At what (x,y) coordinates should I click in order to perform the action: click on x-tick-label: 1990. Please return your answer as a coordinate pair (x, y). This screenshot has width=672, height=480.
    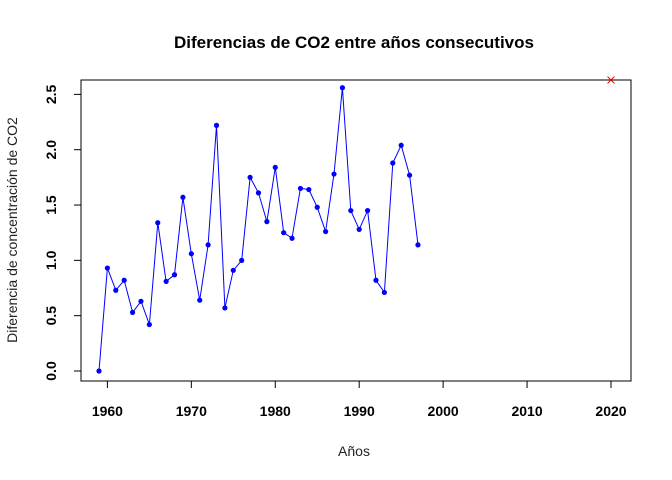
    Looking at the image, I should click on (359, 411).